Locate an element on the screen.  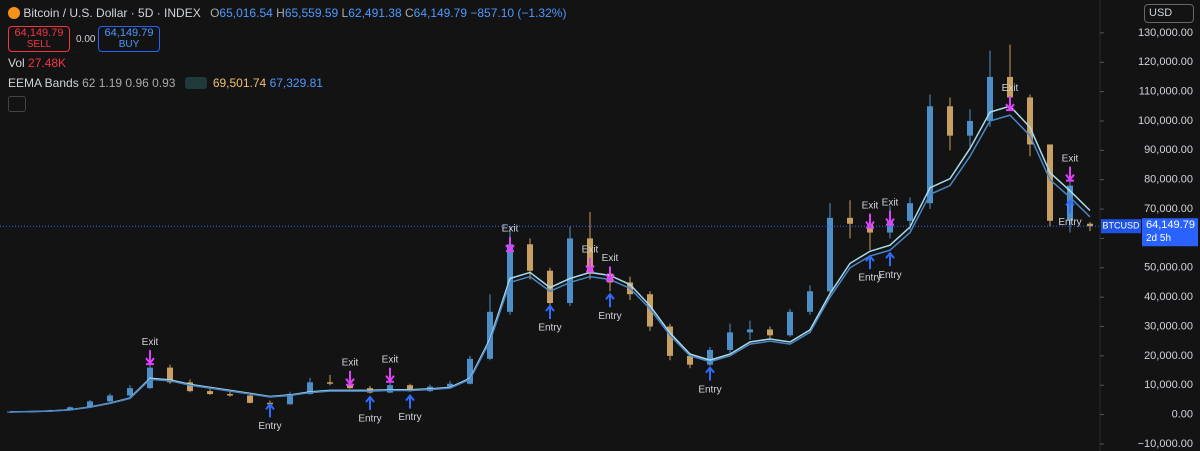
volume-legend: Vol 27.48K is located at coordinates (37, 63).